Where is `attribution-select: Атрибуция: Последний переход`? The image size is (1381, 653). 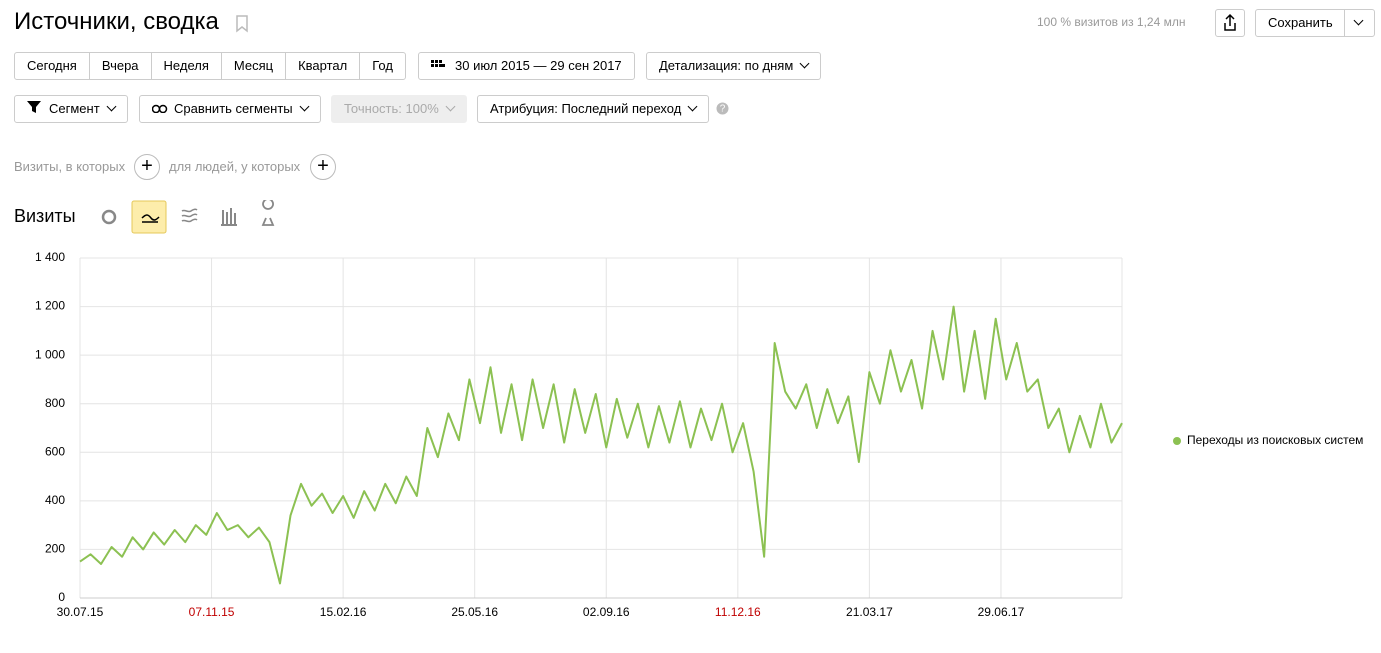
attribution-select: Атрибуция: Последний переход is located at coordinates (593, 109).